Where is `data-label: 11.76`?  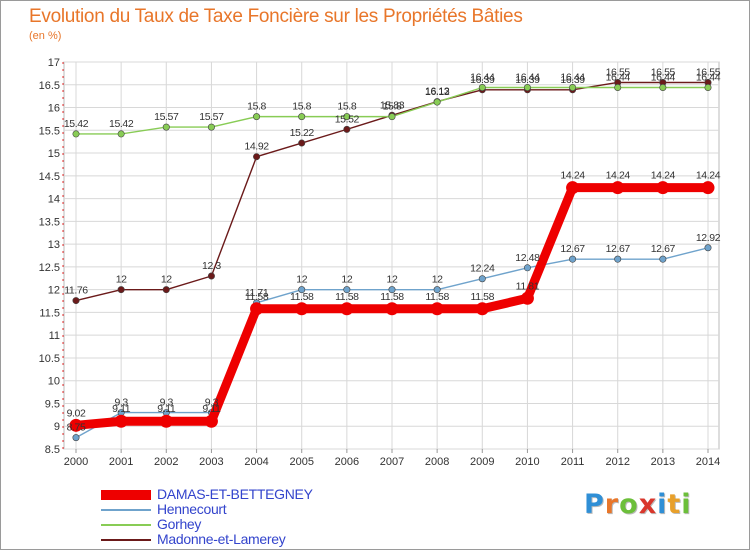
data-label: 11.76 is located at coordinates (76, 291).